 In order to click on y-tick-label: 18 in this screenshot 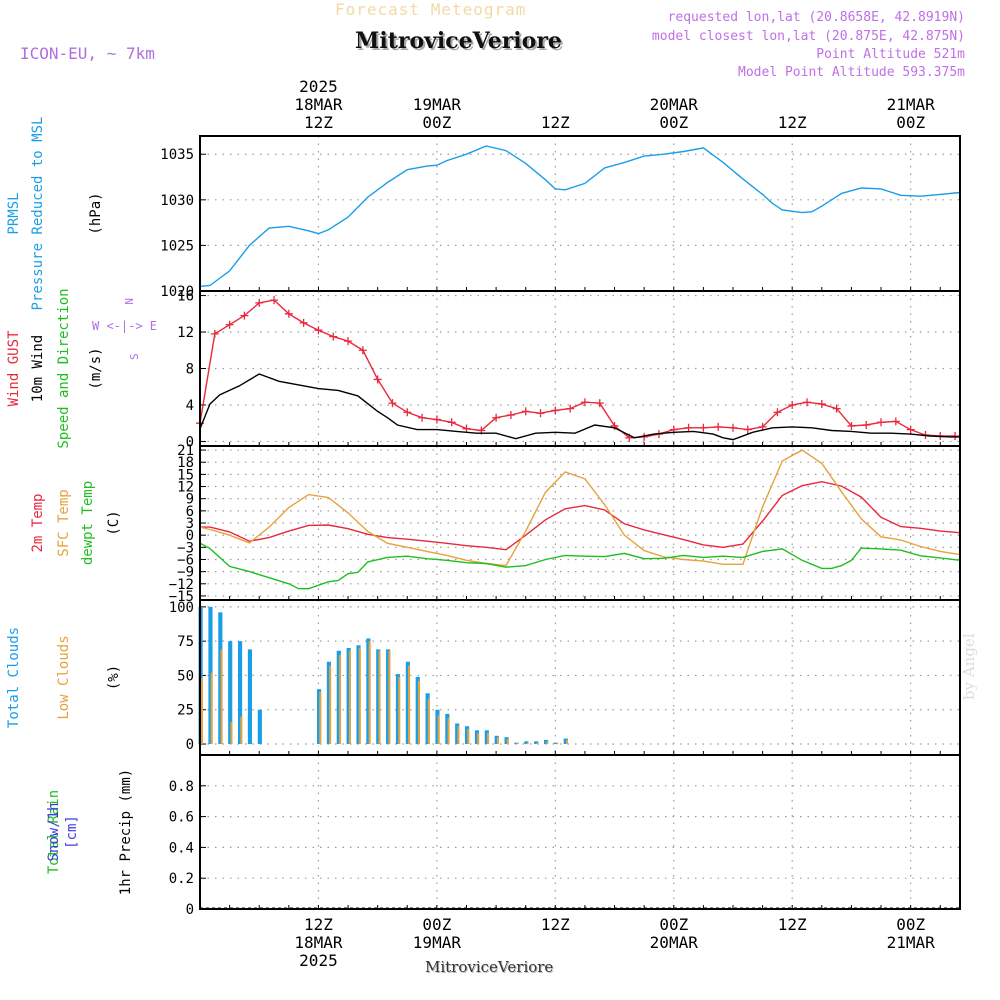, I will do `click(185, 463)`.